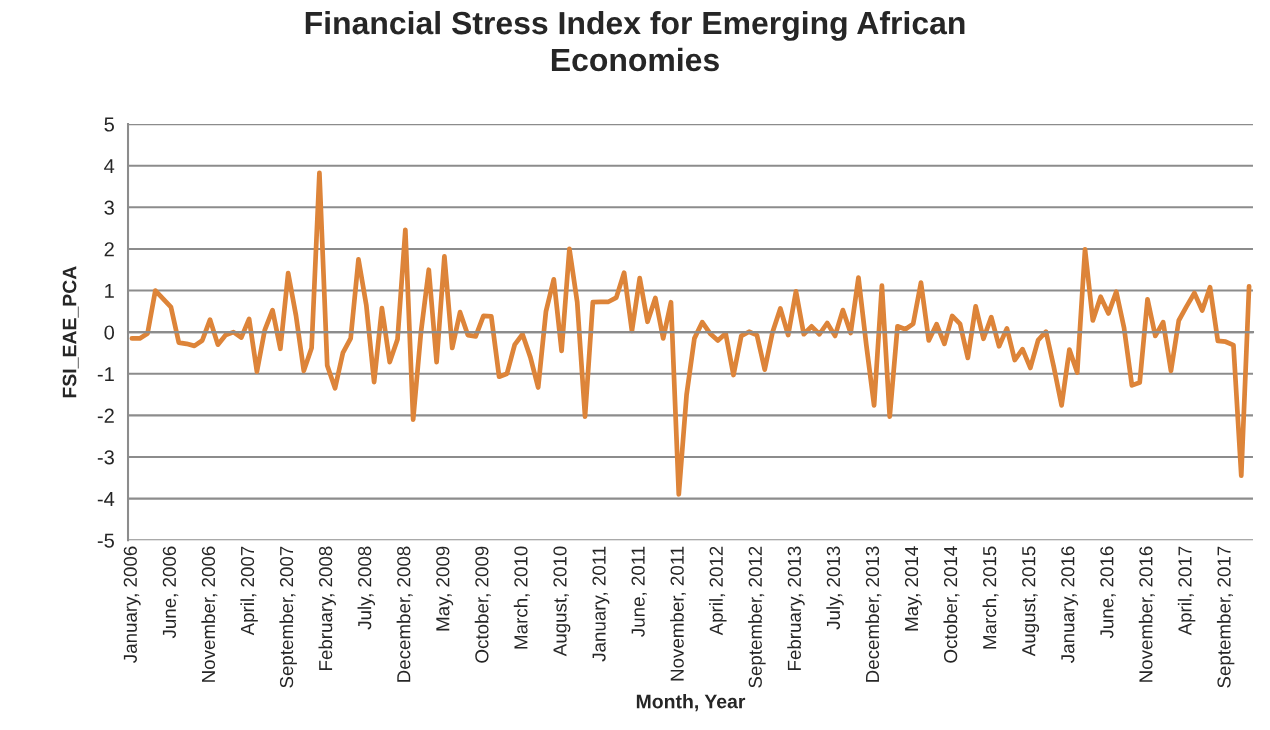 This screenshot has width=1270, height=730. I want to click on x-tick-label: August, 2010, so click(562, 601).